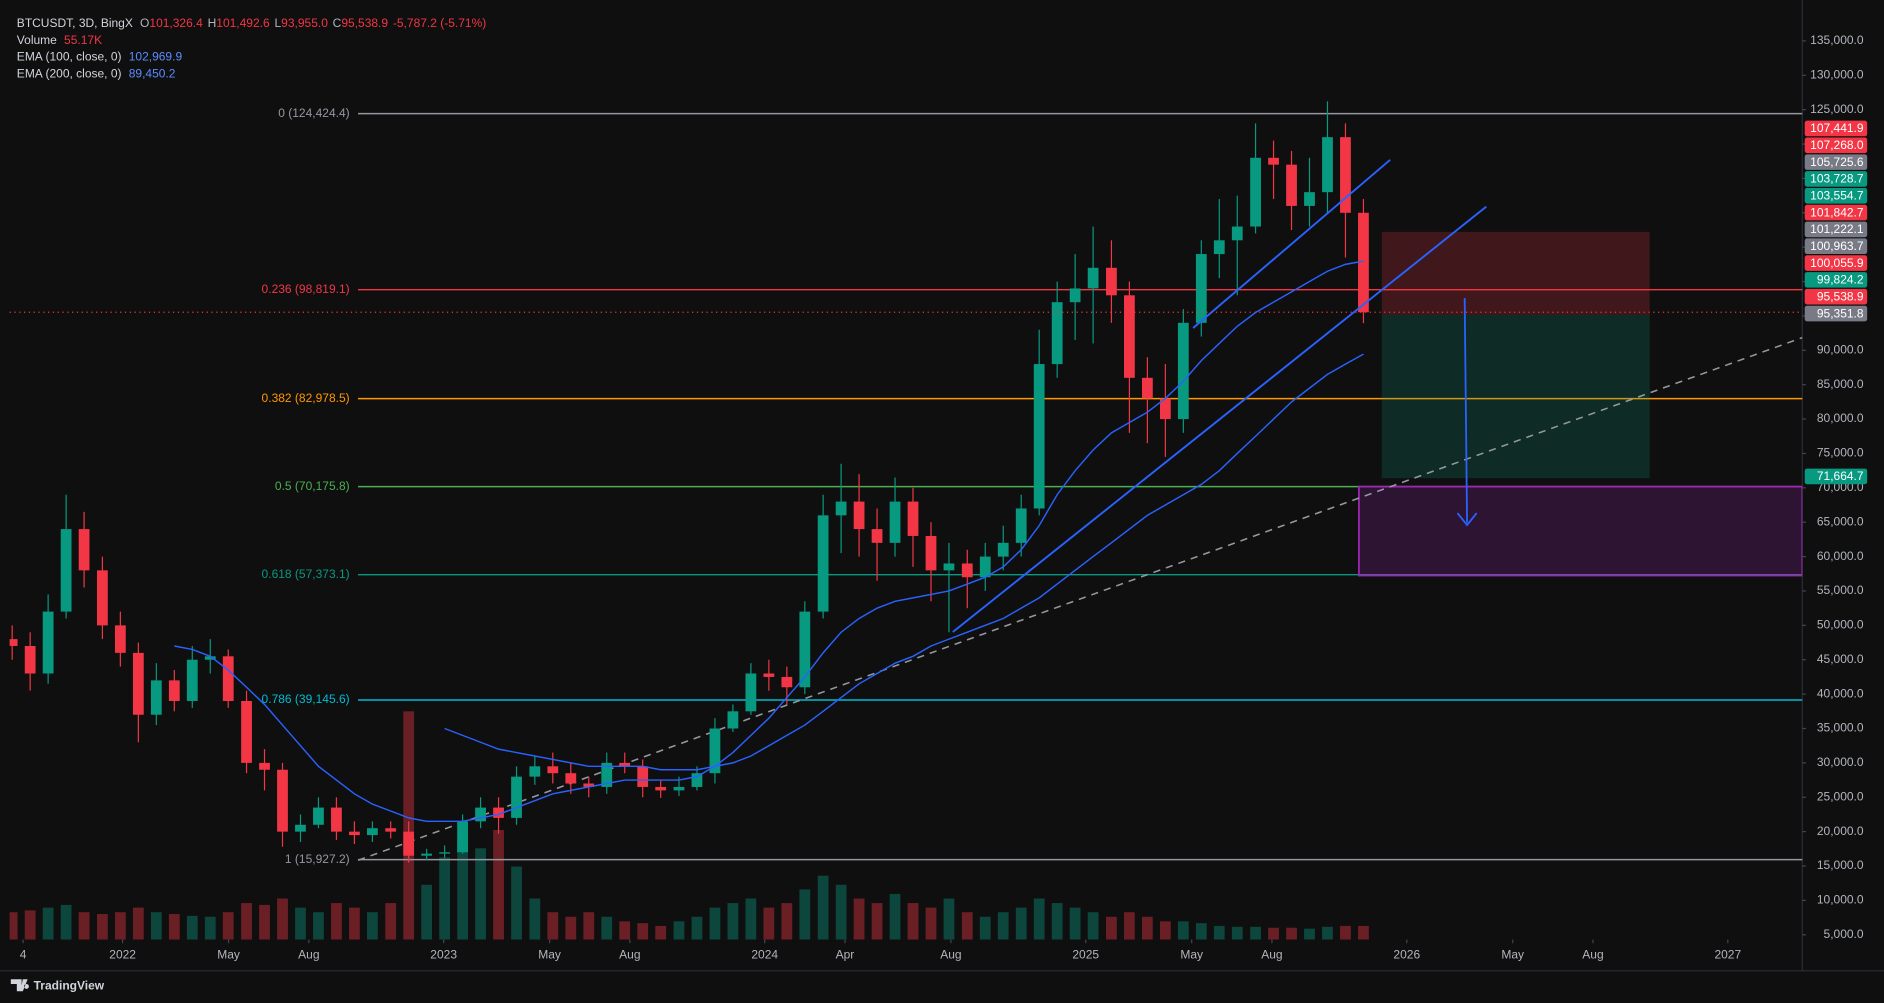 The height and width of the screenshot is (1003, 1884). What do you see at coordinates (1271, 954) in the screenshot?
I see `x-tick-label: Aug` at bounding box center [1271, 954].